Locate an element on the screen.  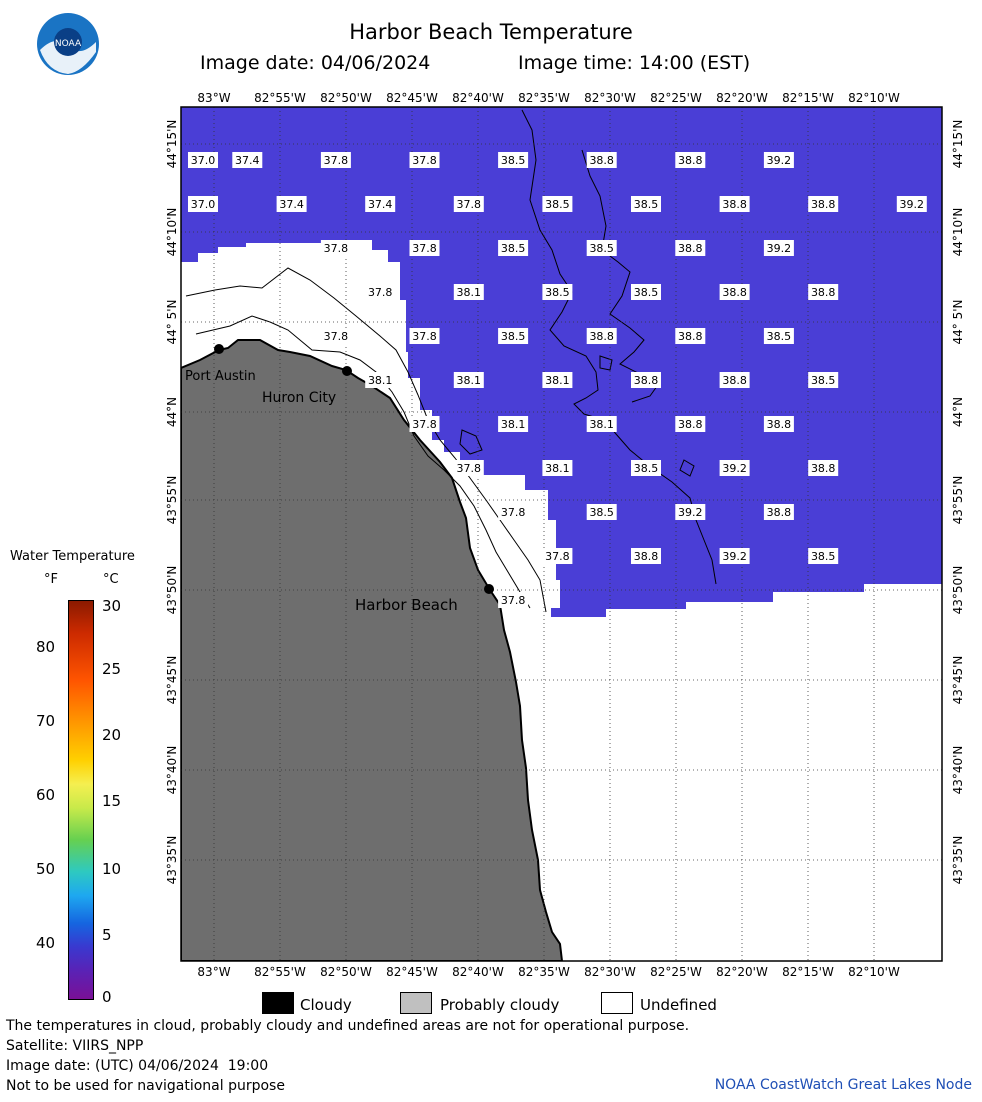
temperature-label: 37.4 is located at coordinates (380, 204).